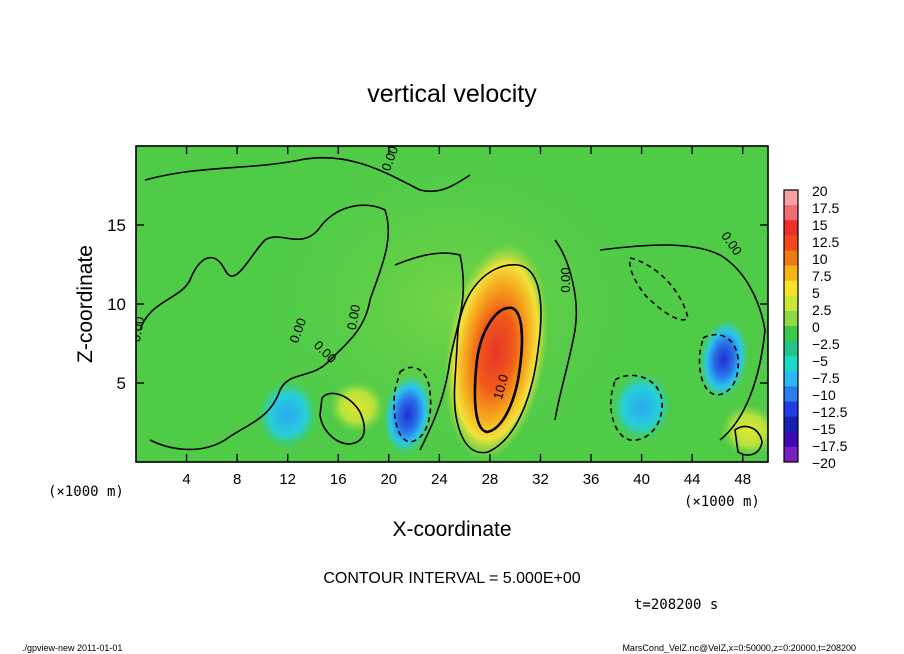 The image size is (904, 654). I want to click on colorbar-label: −20, so click(824, 463).